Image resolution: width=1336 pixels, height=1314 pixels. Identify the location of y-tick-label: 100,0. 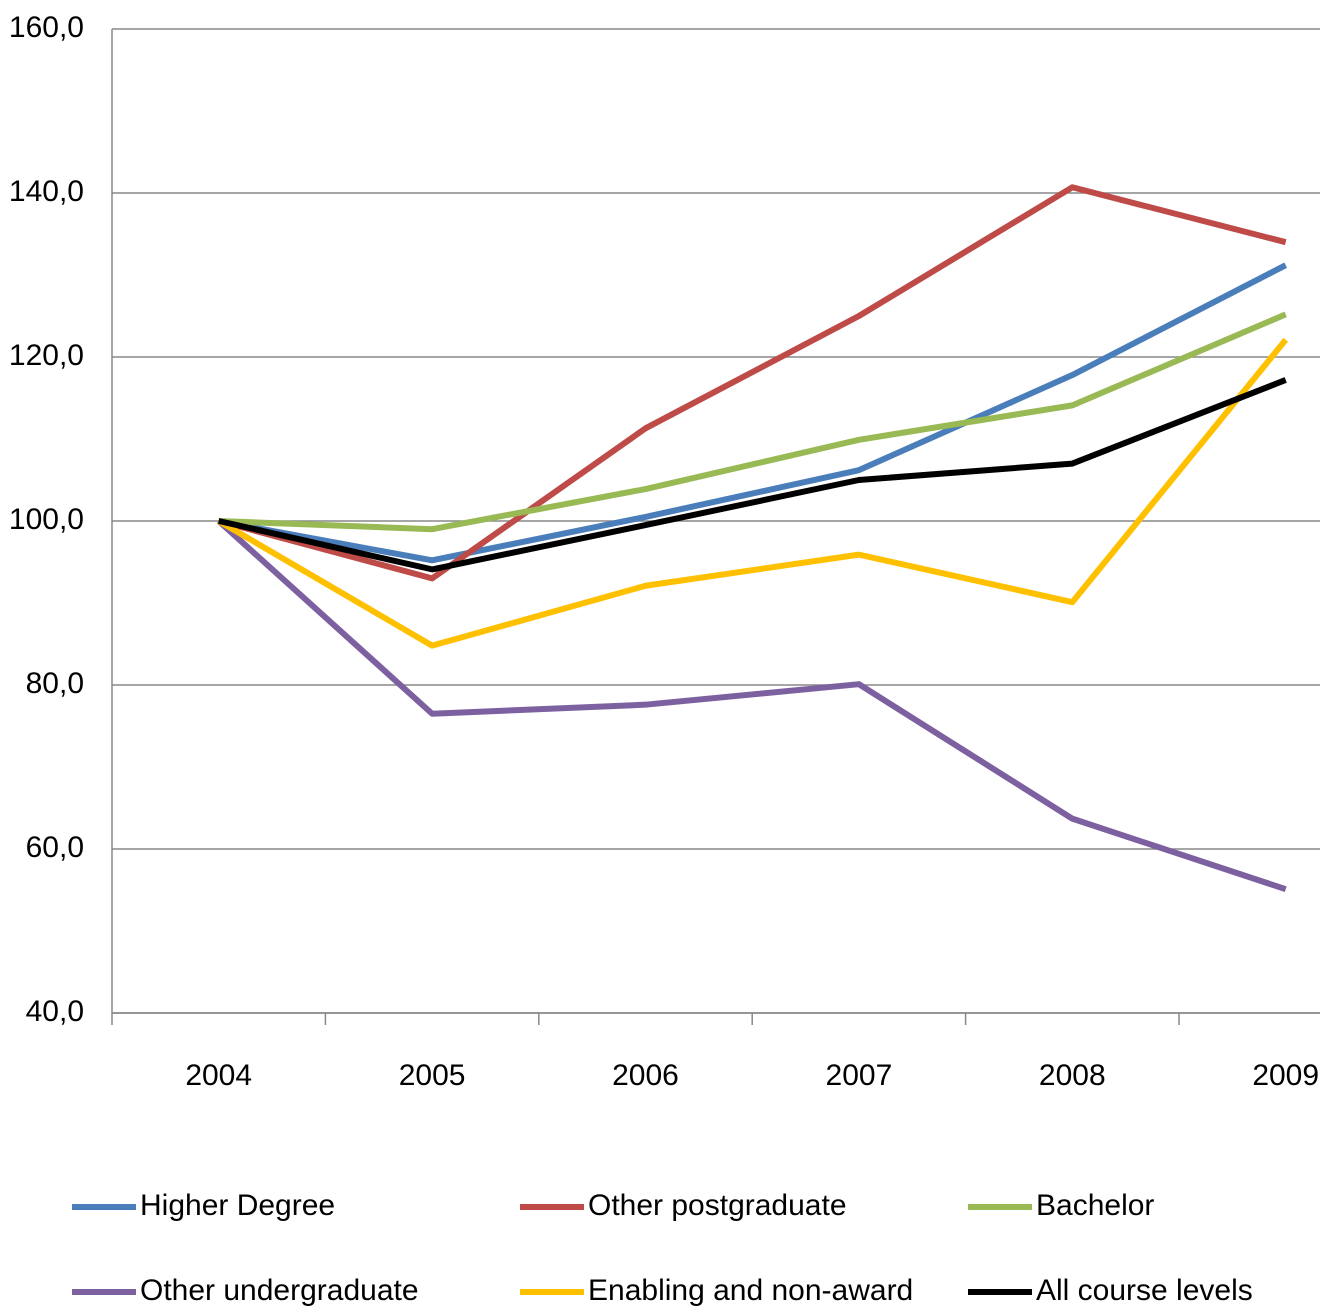
(46, 519).